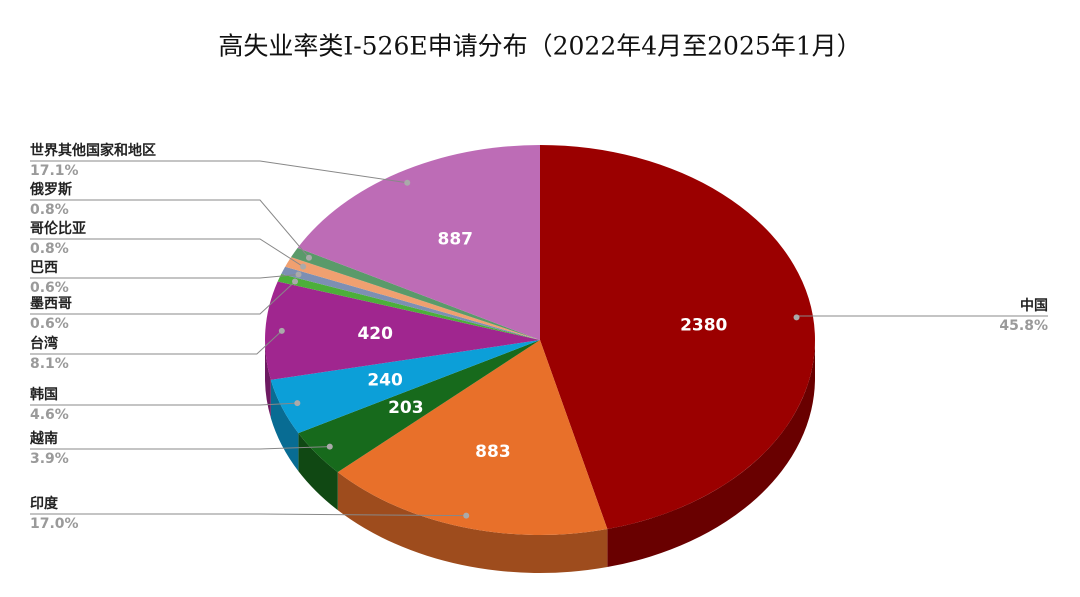 The height and width of the screenshot is (597, 1080). What do you see at coordinates (54, 171) in the screenshot?
I see `percent-label: 17.1%` at bounding box center [54, 171].